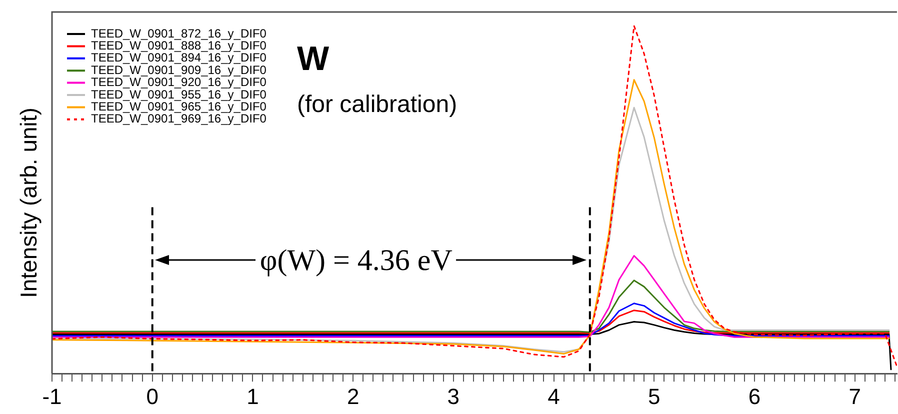  I want to click on x-tick-label: 5, so click(654, 396).